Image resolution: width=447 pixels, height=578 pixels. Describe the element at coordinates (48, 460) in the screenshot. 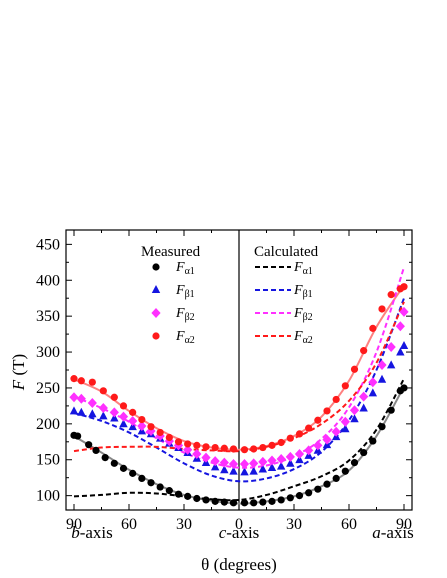

I see `y-tick-label: 150` at that location.